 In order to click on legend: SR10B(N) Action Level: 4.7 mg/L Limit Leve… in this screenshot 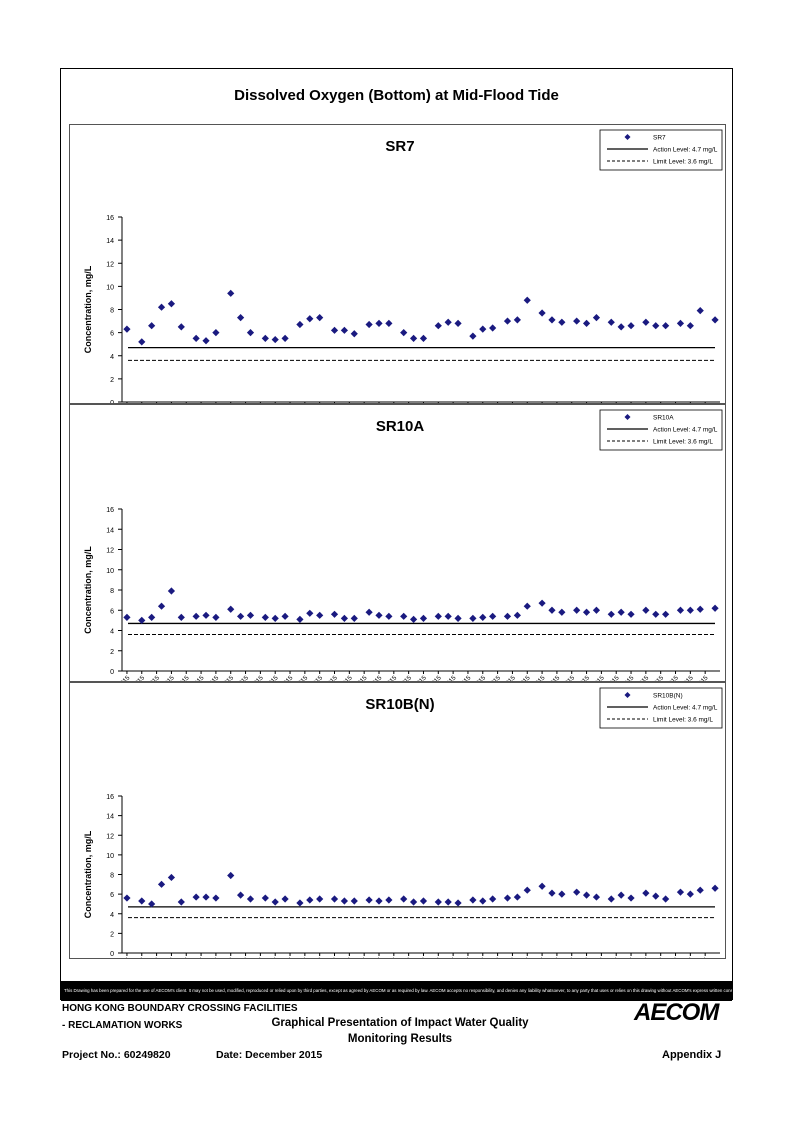, I will do `click(661, 708)`.